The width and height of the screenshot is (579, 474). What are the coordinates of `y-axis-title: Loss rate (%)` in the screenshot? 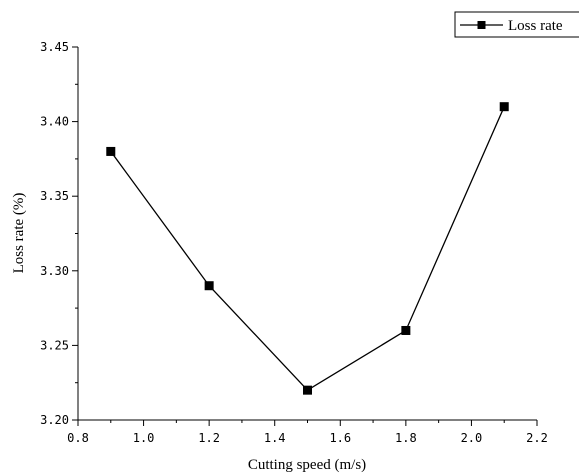 It's located at (19, 233).